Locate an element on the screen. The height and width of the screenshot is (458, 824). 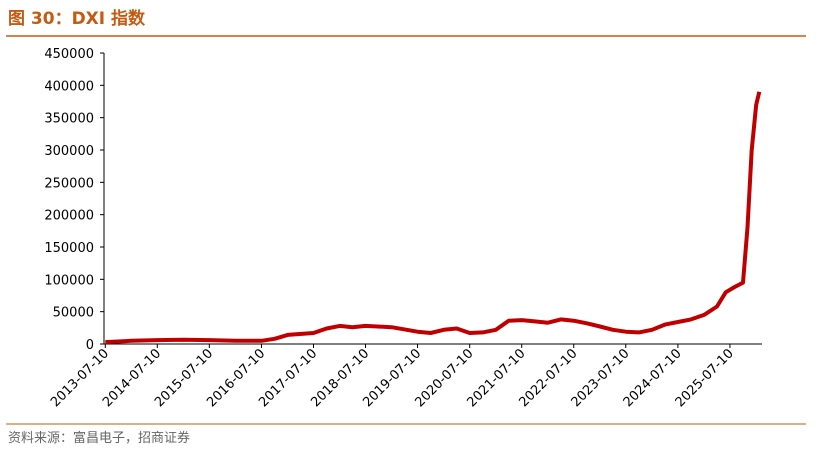
y-tick-label: 150000 is located at coordinates (69, 248).